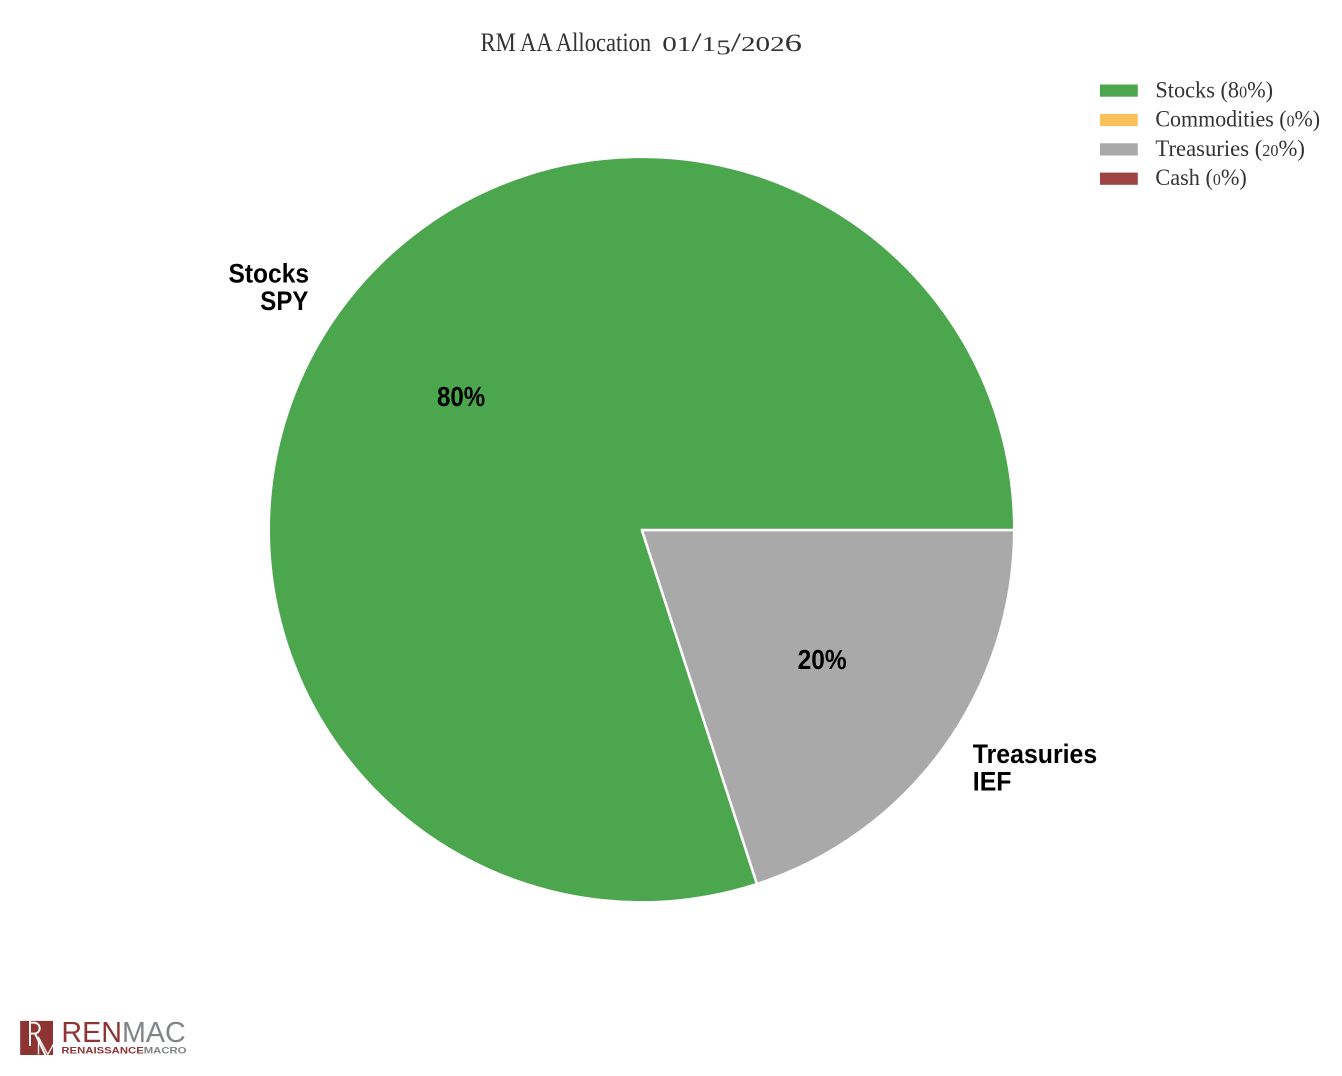 The width and height of the screenshot is (1342, 1076). What do you see at coordinates (566, 42) in the screenshot?
I see `svg-text: RM AA Allocation` at bounding box center [566, 42].